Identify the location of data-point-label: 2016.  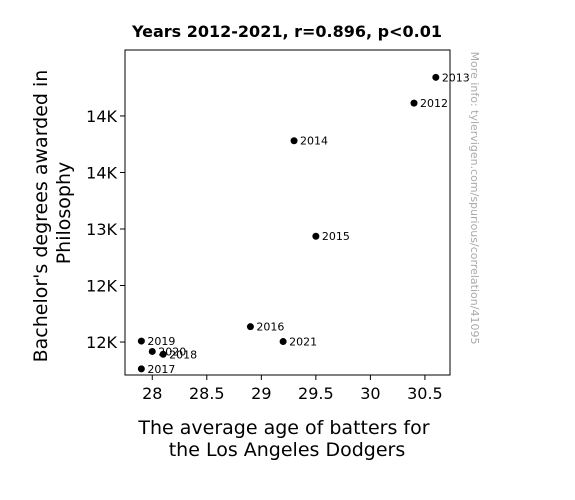
(270, 327).